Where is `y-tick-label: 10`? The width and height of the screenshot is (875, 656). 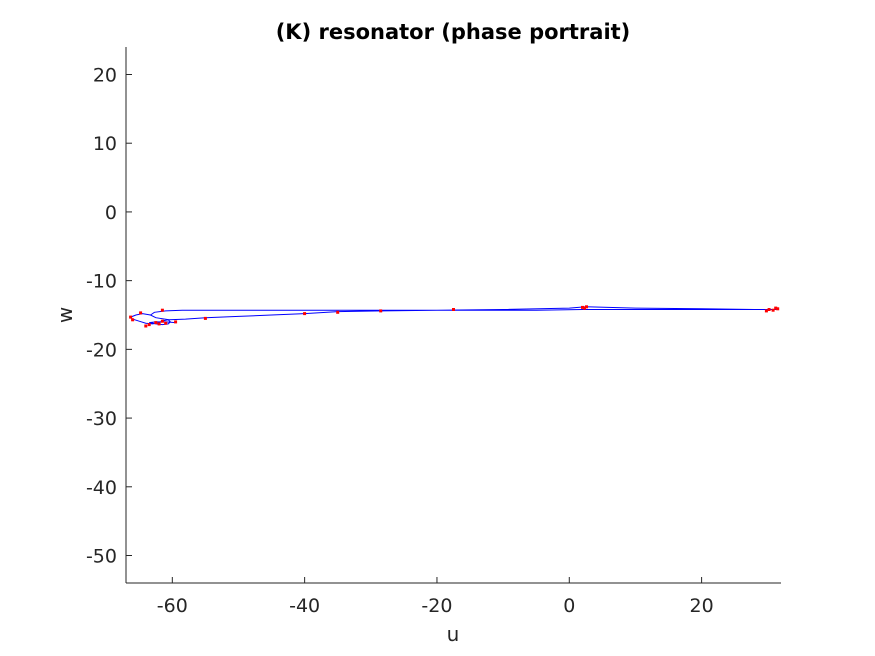
y-tick-label: 10 is located at coordinates (105, 144).